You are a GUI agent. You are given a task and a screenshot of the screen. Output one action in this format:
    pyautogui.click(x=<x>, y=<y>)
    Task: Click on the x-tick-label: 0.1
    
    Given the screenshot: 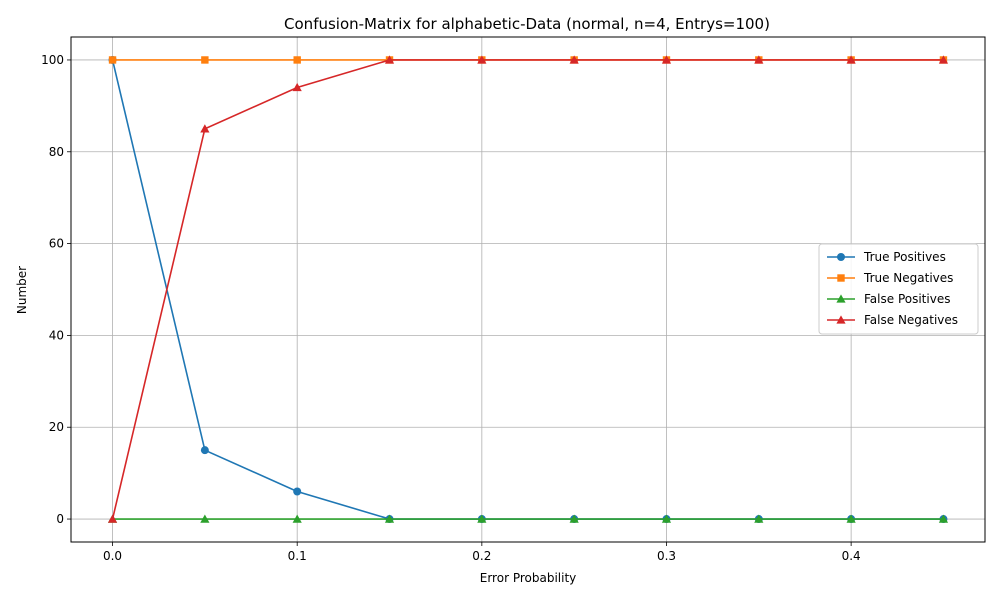 What is the action you would take?
    pyautogui.click(x=297, y=556)
    